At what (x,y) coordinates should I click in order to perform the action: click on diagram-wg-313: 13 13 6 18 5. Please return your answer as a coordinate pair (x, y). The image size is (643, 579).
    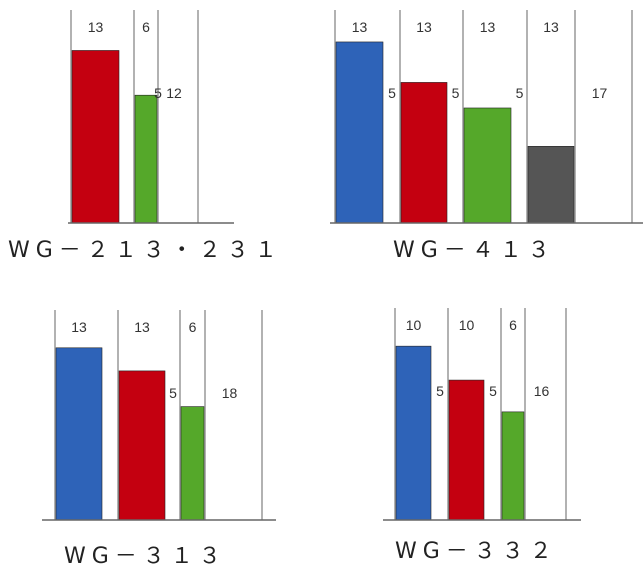
    Looking at the image, I should click on (159, 415).